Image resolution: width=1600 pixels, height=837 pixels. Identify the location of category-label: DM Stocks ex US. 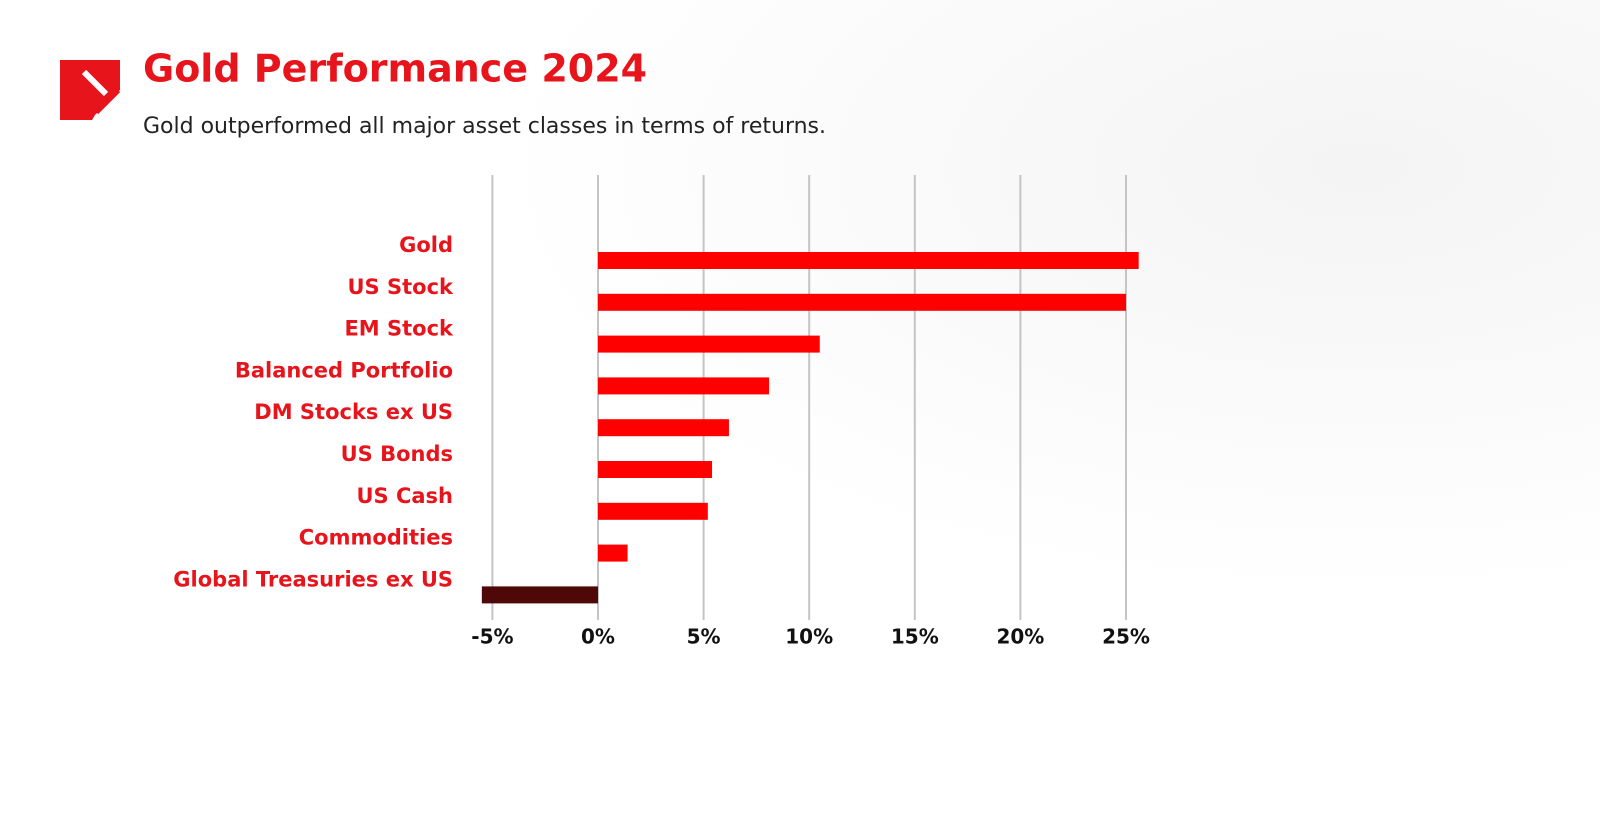
(353, 412).